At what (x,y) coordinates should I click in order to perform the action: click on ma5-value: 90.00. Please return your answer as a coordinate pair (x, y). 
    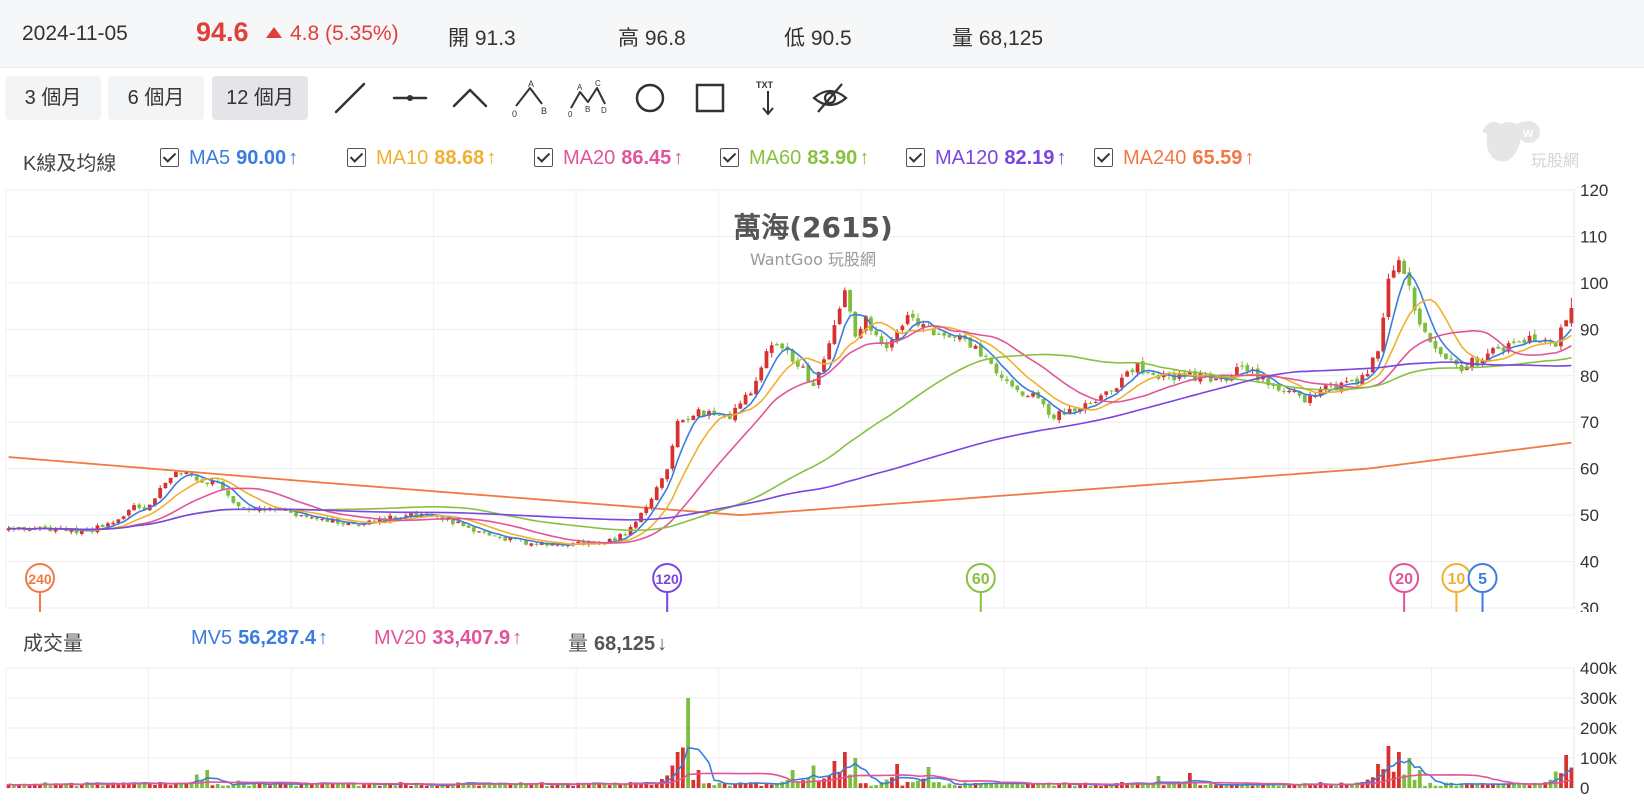
    Looking at the image, I should click on (261, 158).